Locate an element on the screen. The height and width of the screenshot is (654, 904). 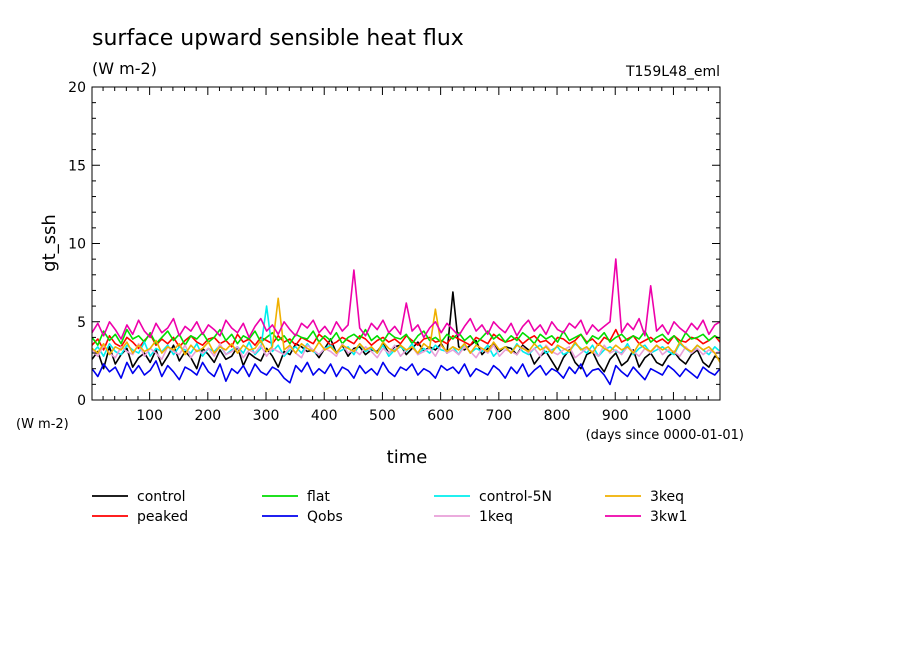
legend-item: peaked is located at coordinates (140, 517).